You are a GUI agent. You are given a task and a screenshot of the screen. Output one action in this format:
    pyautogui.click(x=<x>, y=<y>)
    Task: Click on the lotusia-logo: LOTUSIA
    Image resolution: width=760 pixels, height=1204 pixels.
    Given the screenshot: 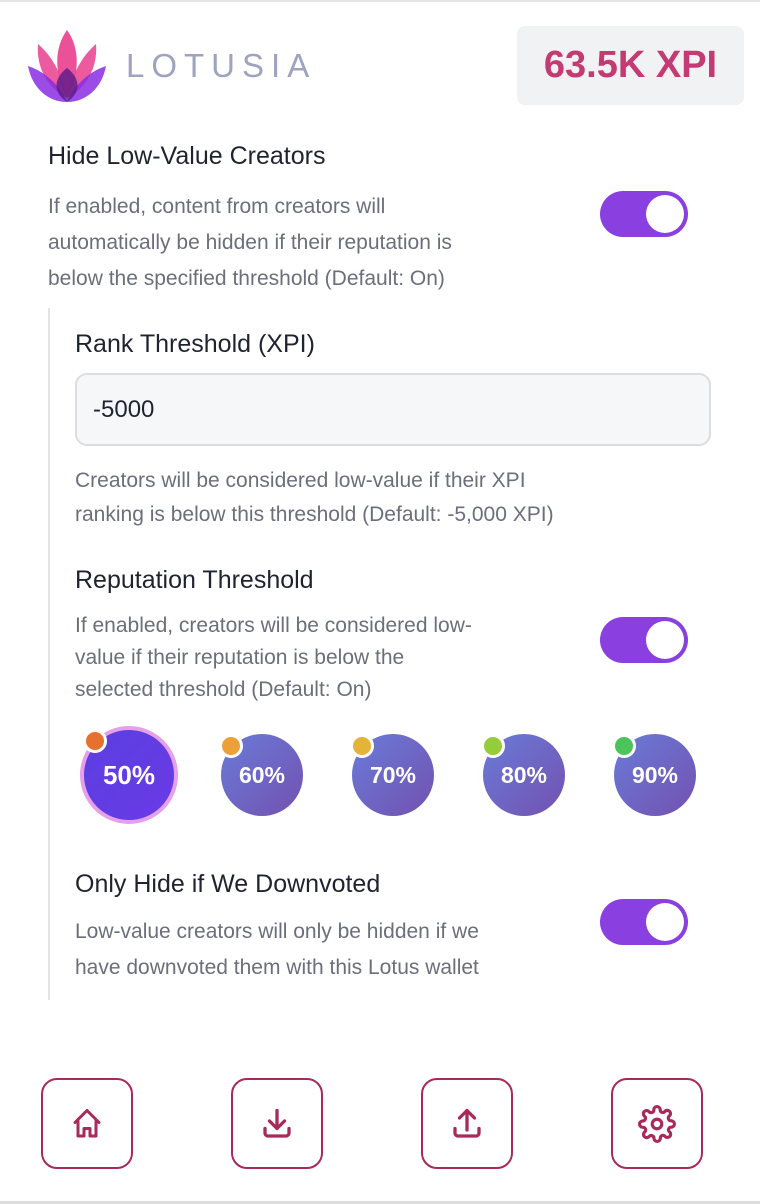 What is the action you would take?
    pyautogui.click(x=170, y=66)
    